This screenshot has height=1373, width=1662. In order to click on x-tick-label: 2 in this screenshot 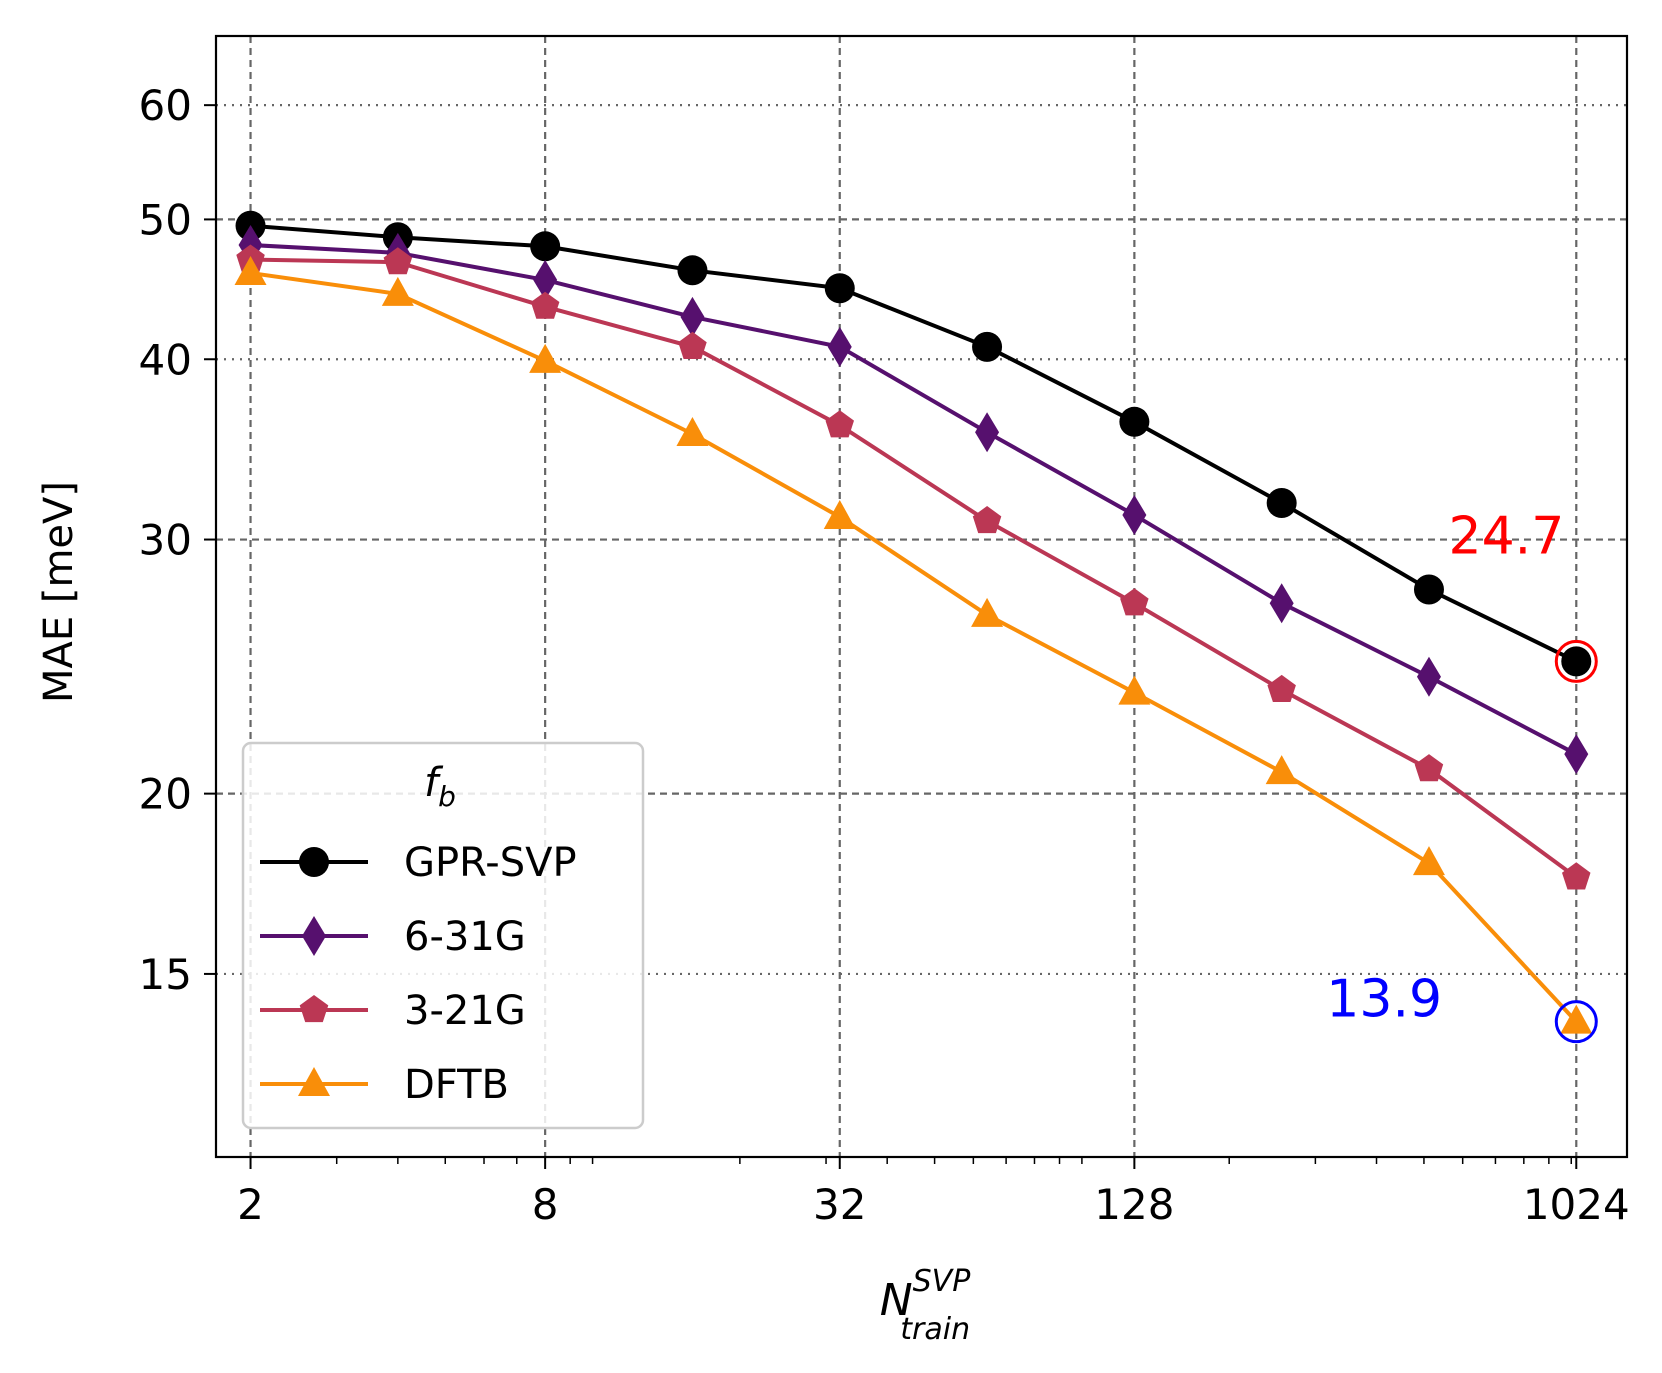, I will do `click(250, 1204)`.